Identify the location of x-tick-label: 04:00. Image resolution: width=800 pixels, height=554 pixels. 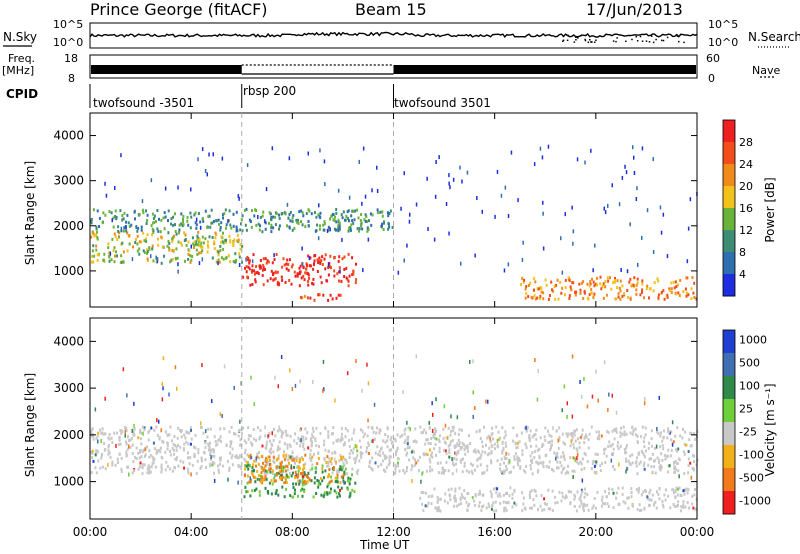
(191, 532).